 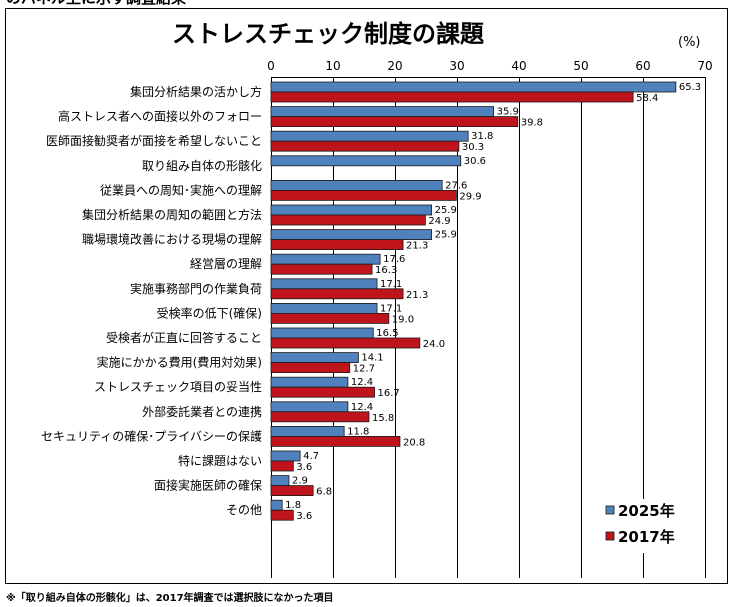 I want to click on x-tick-label: 40, so click(x=518, y=66).